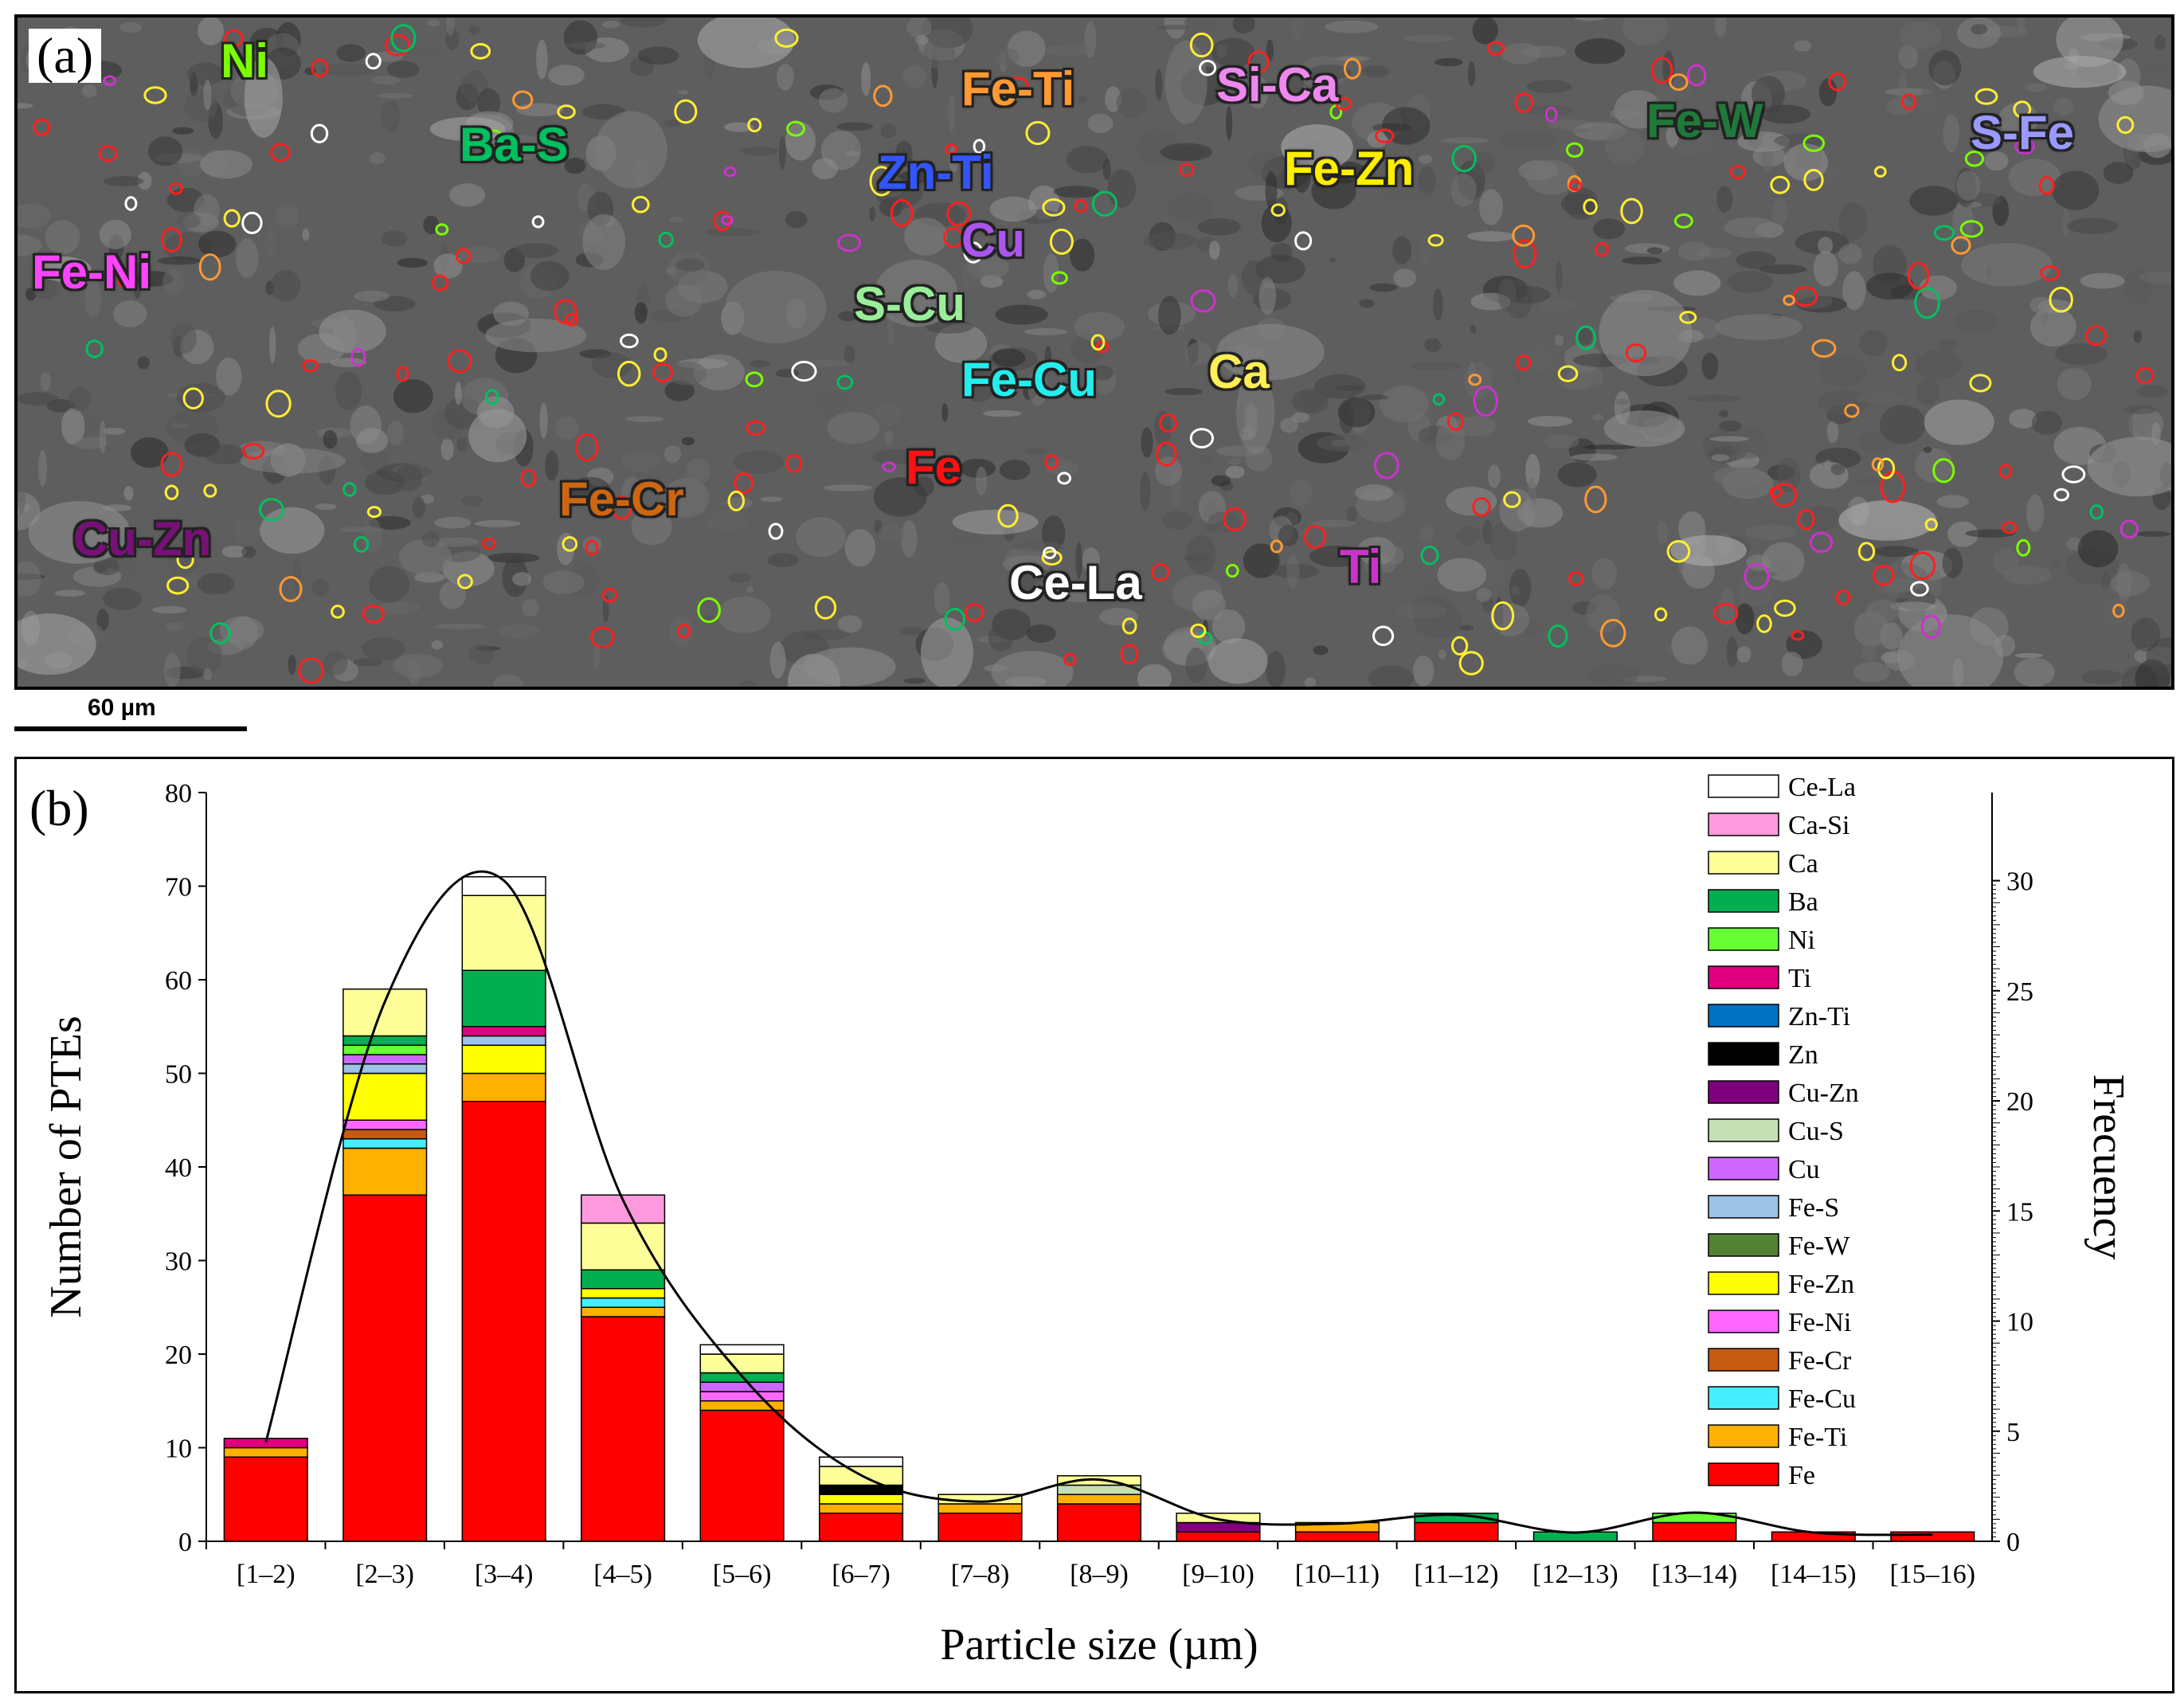  What do you see at coordinates (742, 1349) in the screenshot?
I see `bar-segment-ce-la` at bounding box center [742, 1349].